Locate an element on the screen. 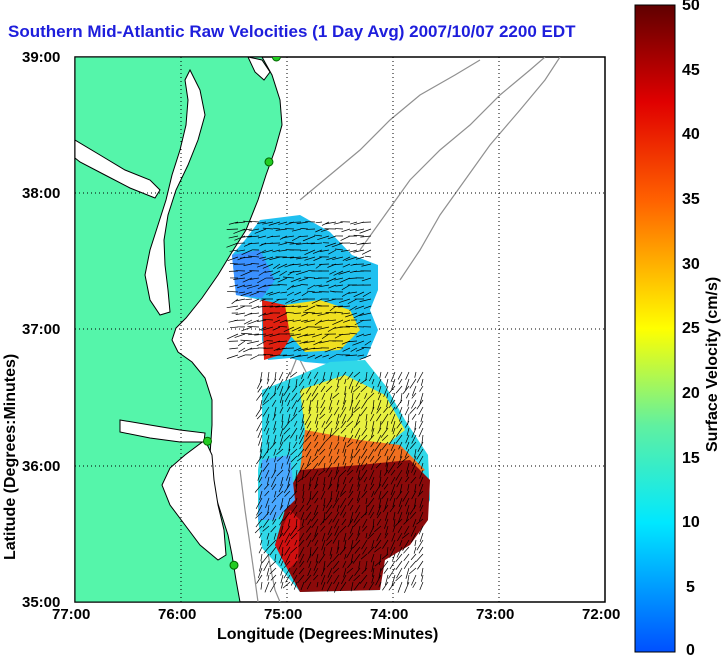 The image size is (724, 660). colorbar-tick-35: 35 is located at coordinates (691, 200).